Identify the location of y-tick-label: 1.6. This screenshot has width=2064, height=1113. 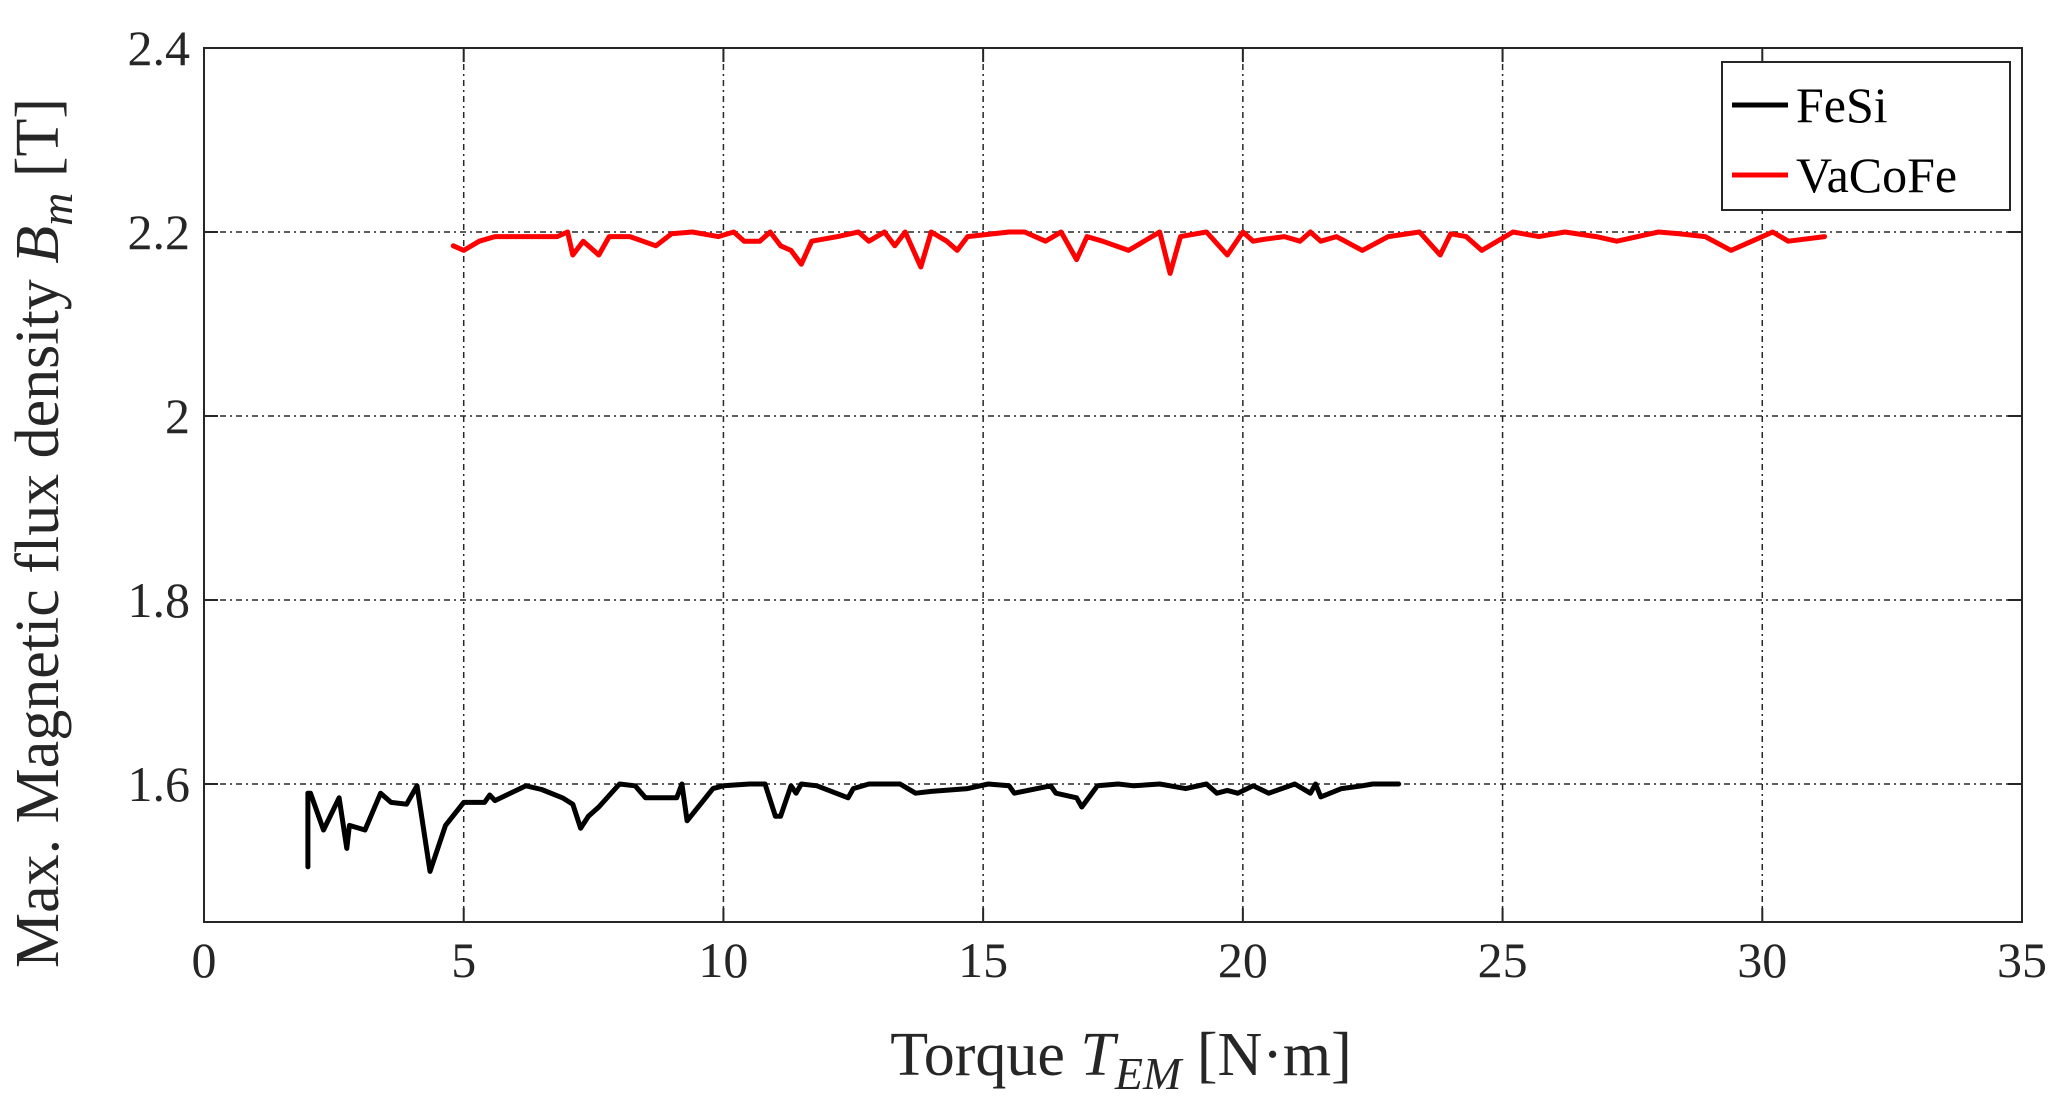
(159, 784).